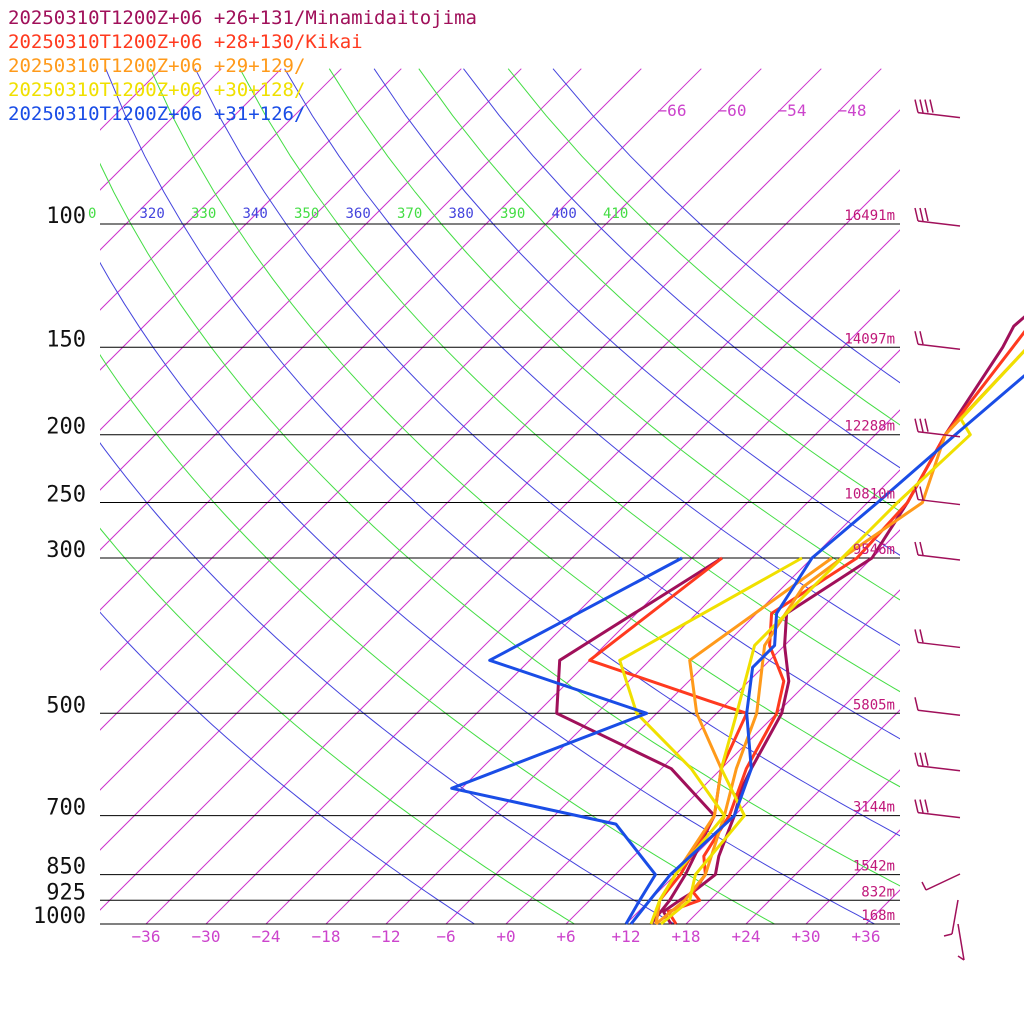 The image size is (1024, 1024). What do you see at coordinates (461, 214) in the screenshot?
I see `theta-label: 380` at bounding box center [461, 214].